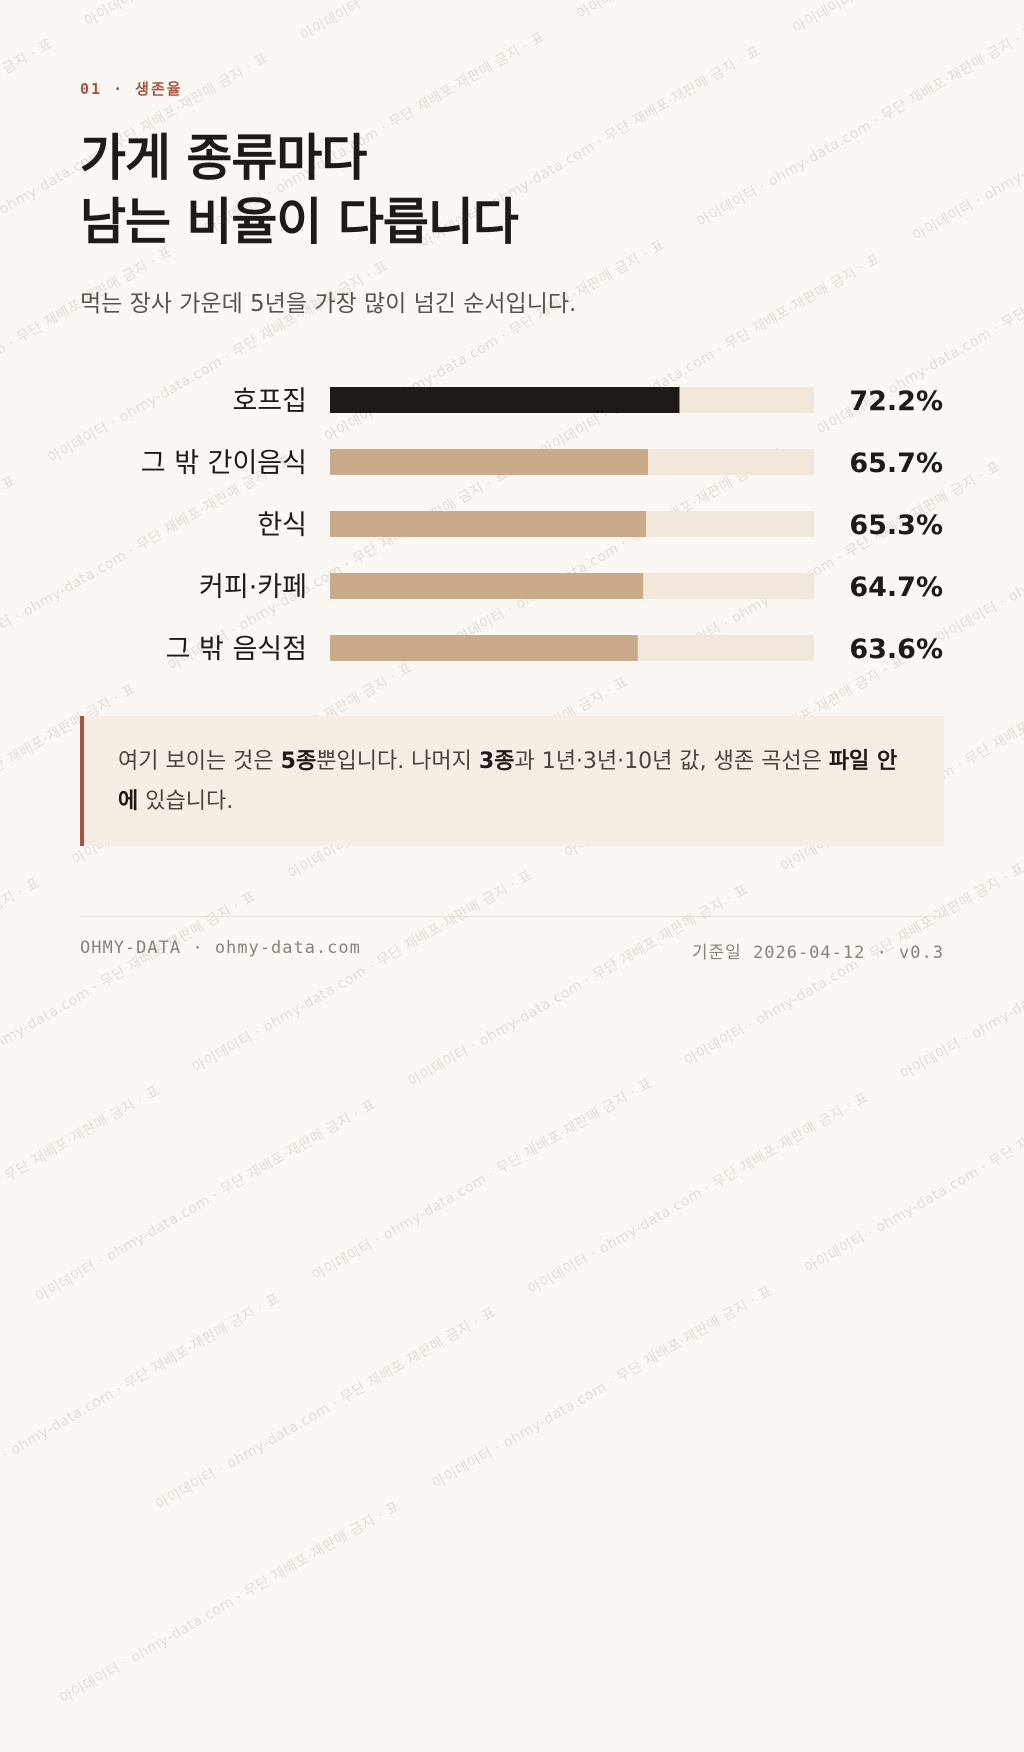 Image resolution: width=1024 pixels, height=1752 pixels. Describe the element at coordinates (496, 761) in the screenshot. I see `note-bold-2: 3종` at that location.